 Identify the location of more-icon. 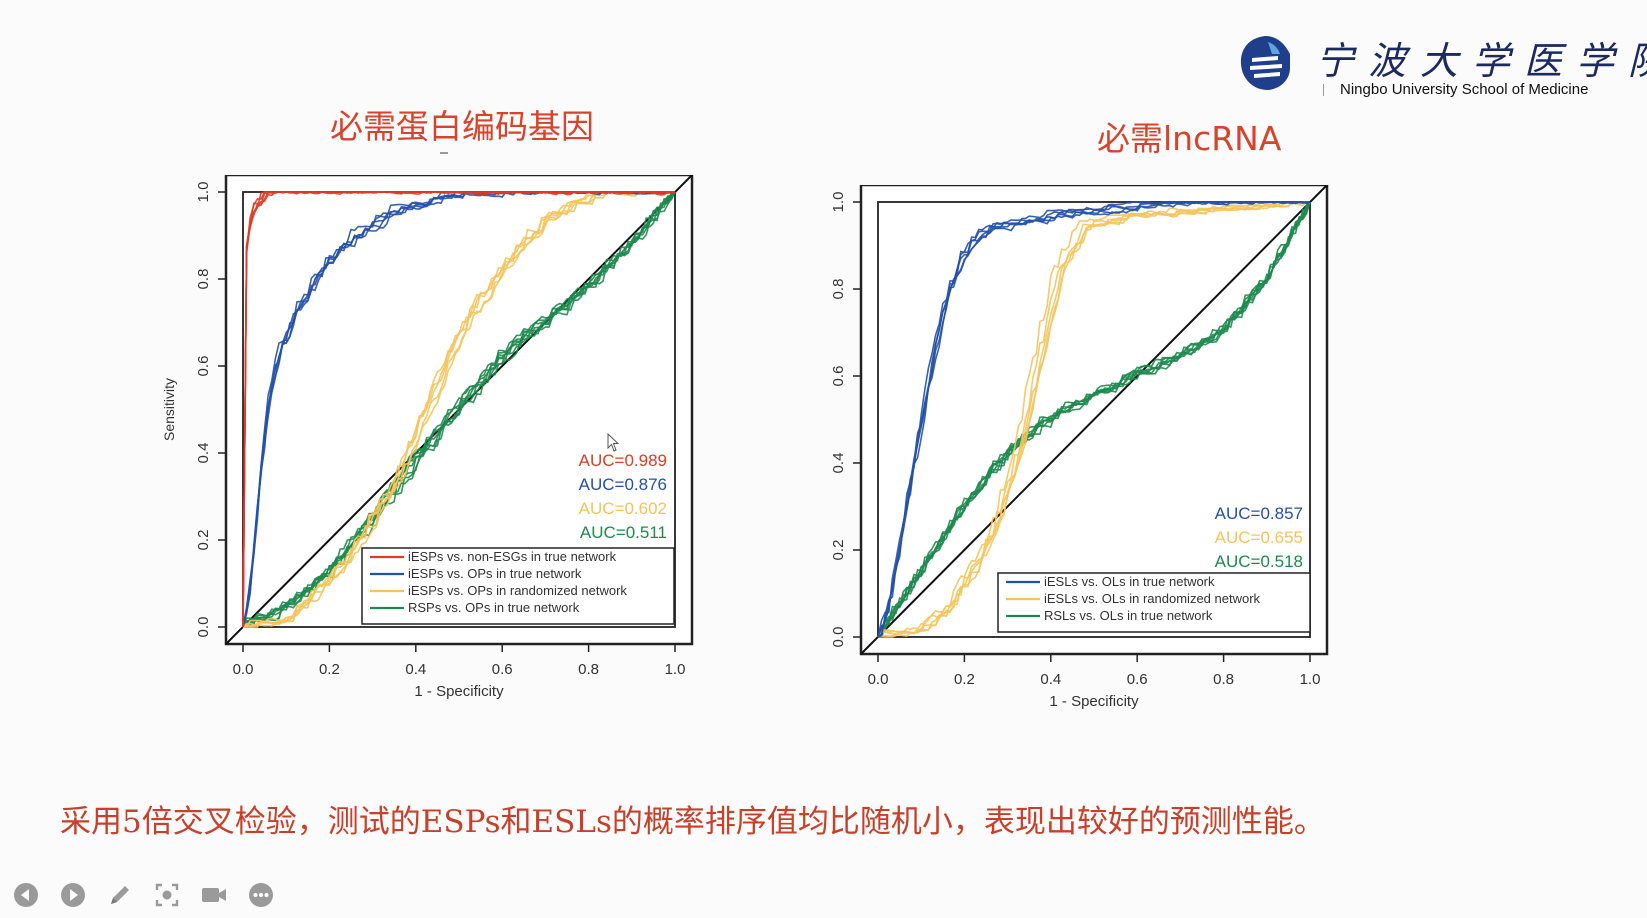
(261, 895).